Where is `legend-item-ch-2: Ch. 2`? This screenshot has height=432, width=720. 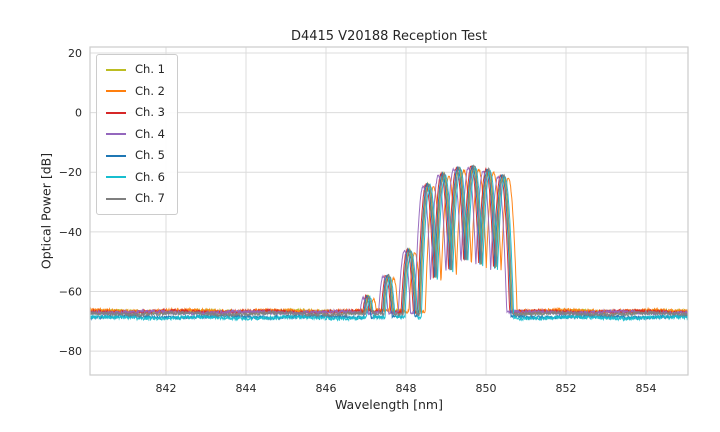 legend-item-ch-2: Ch. 2 is located at coordinates (135, 92).